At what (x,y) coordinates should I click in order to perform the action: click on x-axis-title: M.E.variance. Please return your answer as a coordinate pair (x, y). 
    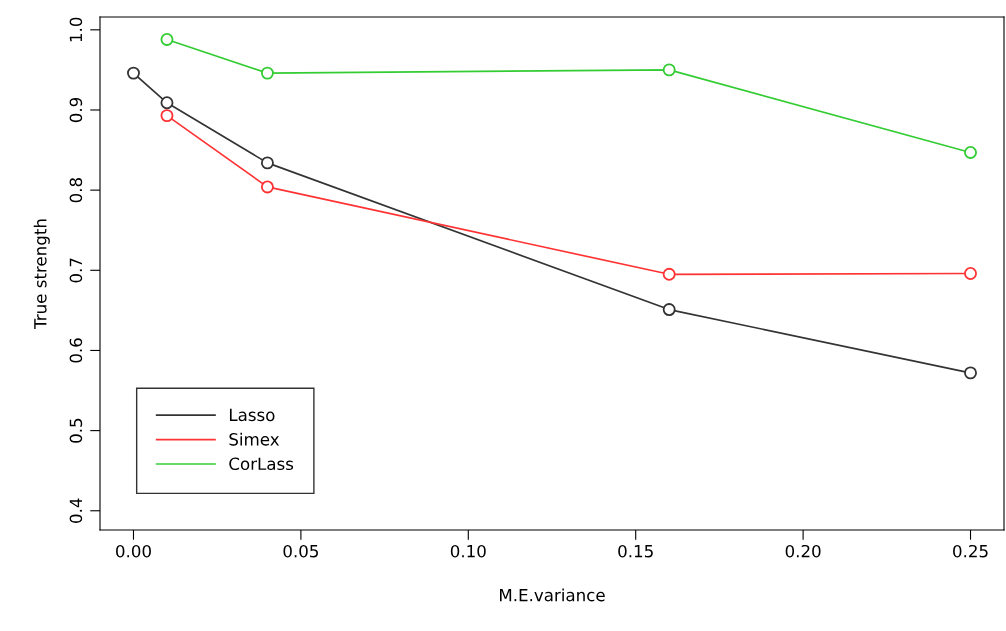
    Looking at the image, I should click on (552, 595).